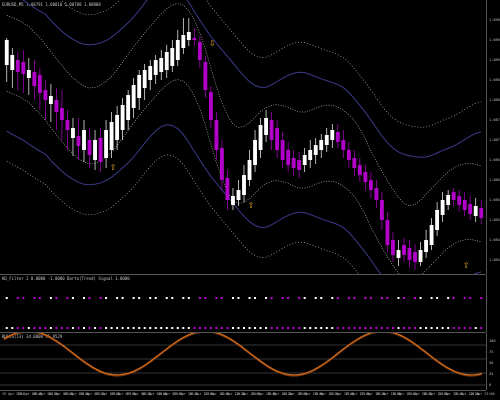  I want to click on time-label: 19 Apr 14:20, so click(279, 394).